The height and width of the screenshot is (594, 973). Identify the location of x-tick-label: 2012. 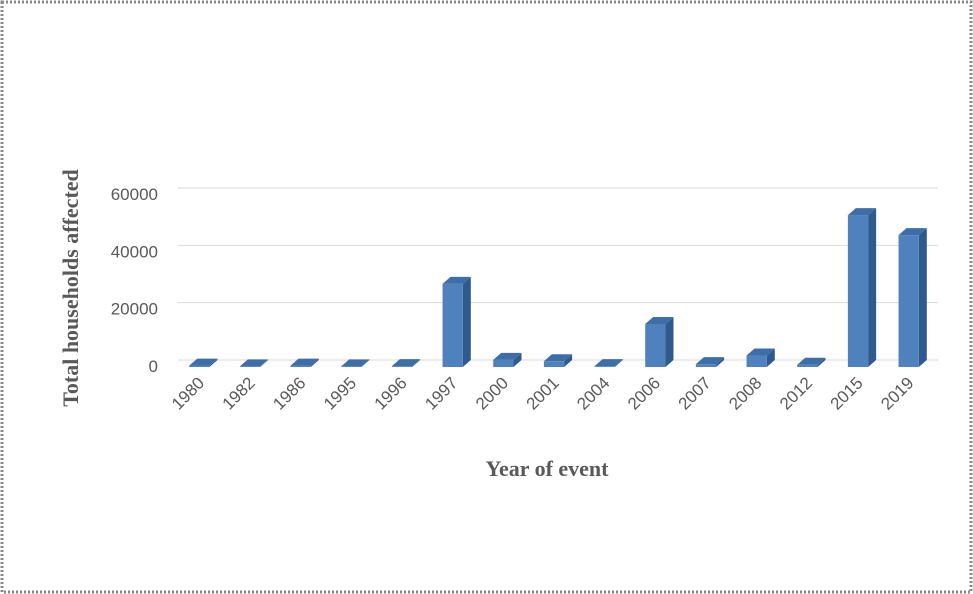
(796, 393).